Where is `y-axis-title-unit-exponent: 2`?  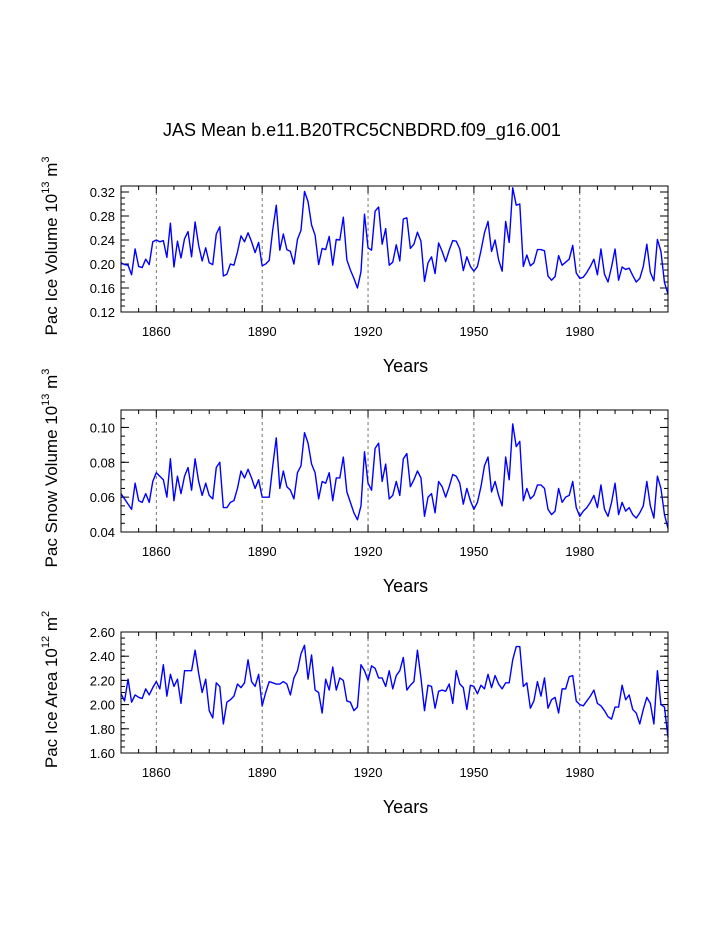 y-axis-title-unit-exponent: 2 is located at coordinates (46, 614).